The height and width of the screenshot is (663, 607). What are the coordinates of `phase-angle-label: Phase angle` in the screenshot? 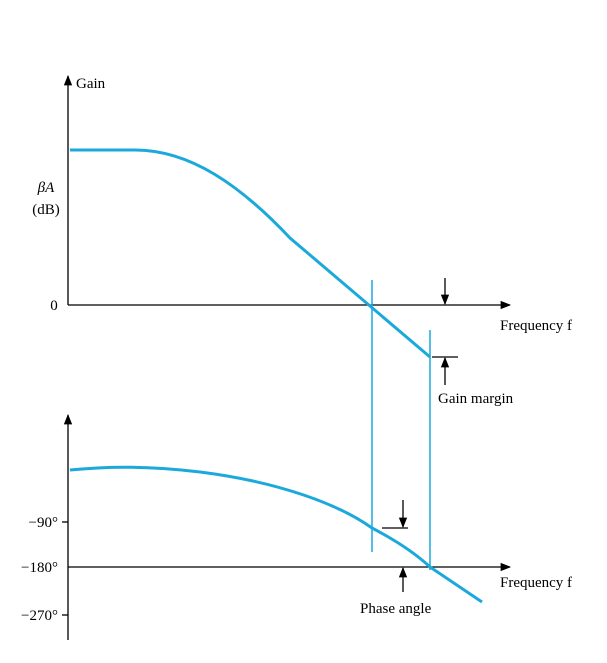 It's located at (396, 609).